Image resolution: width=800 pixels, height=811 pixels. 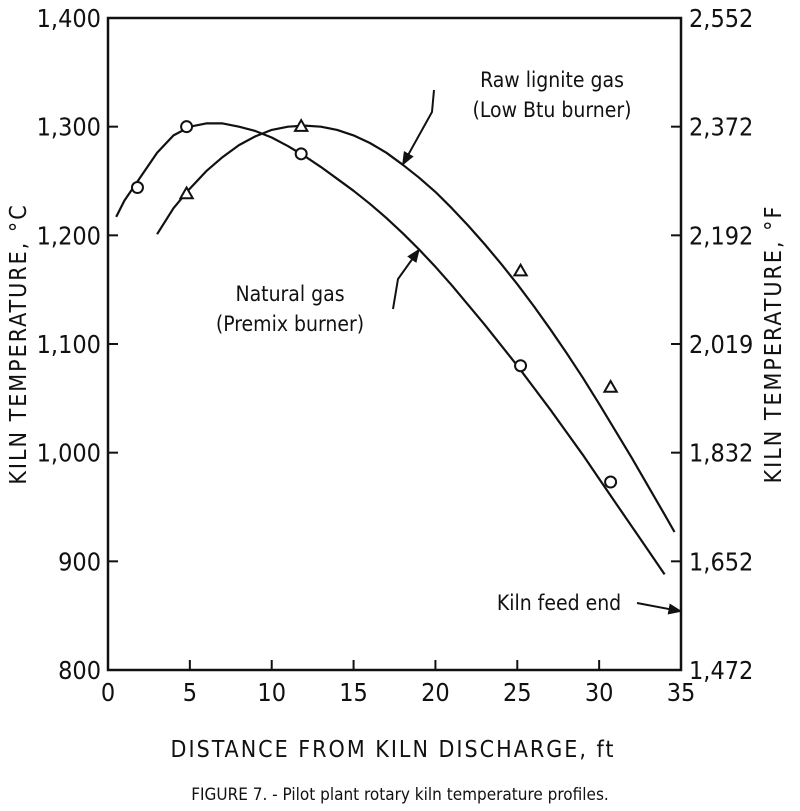 What do you see at coordinates (69, 235) in the screenshot?
I see `y-tick-label: 1,200` at bounding box center [69, 235].